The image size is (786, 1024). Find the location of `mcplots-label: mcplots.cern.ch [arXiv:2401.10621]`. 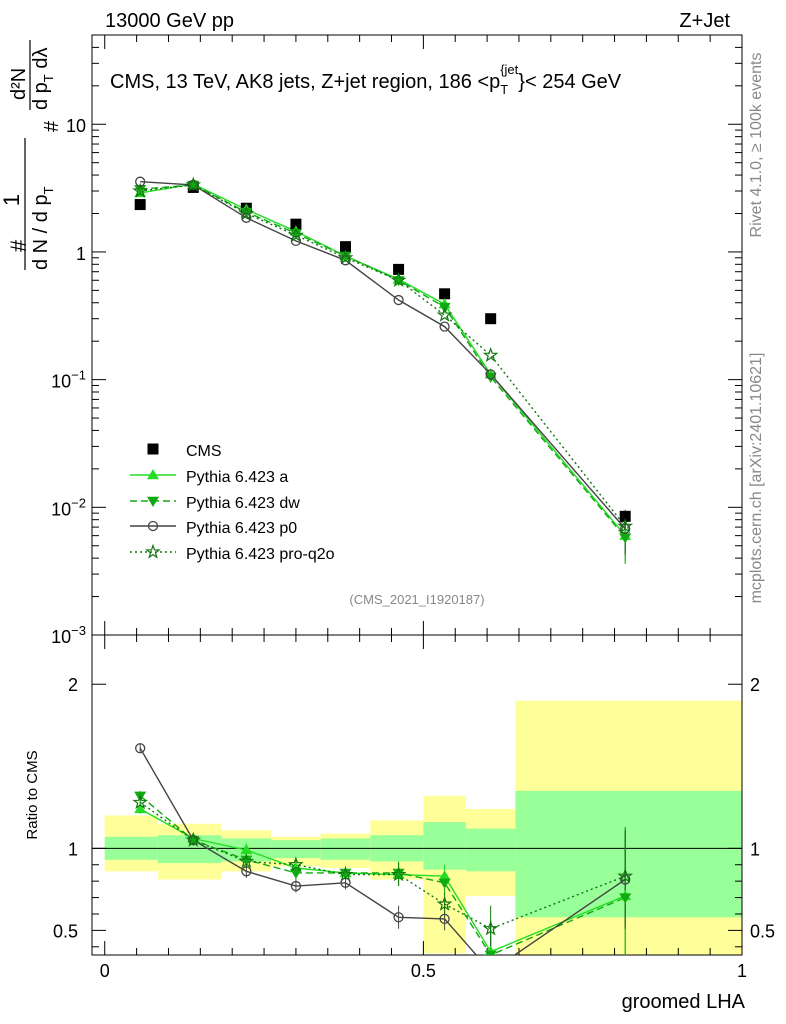

mcplots-label: mcplots.cern.ch [arXiv:2401.10621] is located at coordinates (756, 478).